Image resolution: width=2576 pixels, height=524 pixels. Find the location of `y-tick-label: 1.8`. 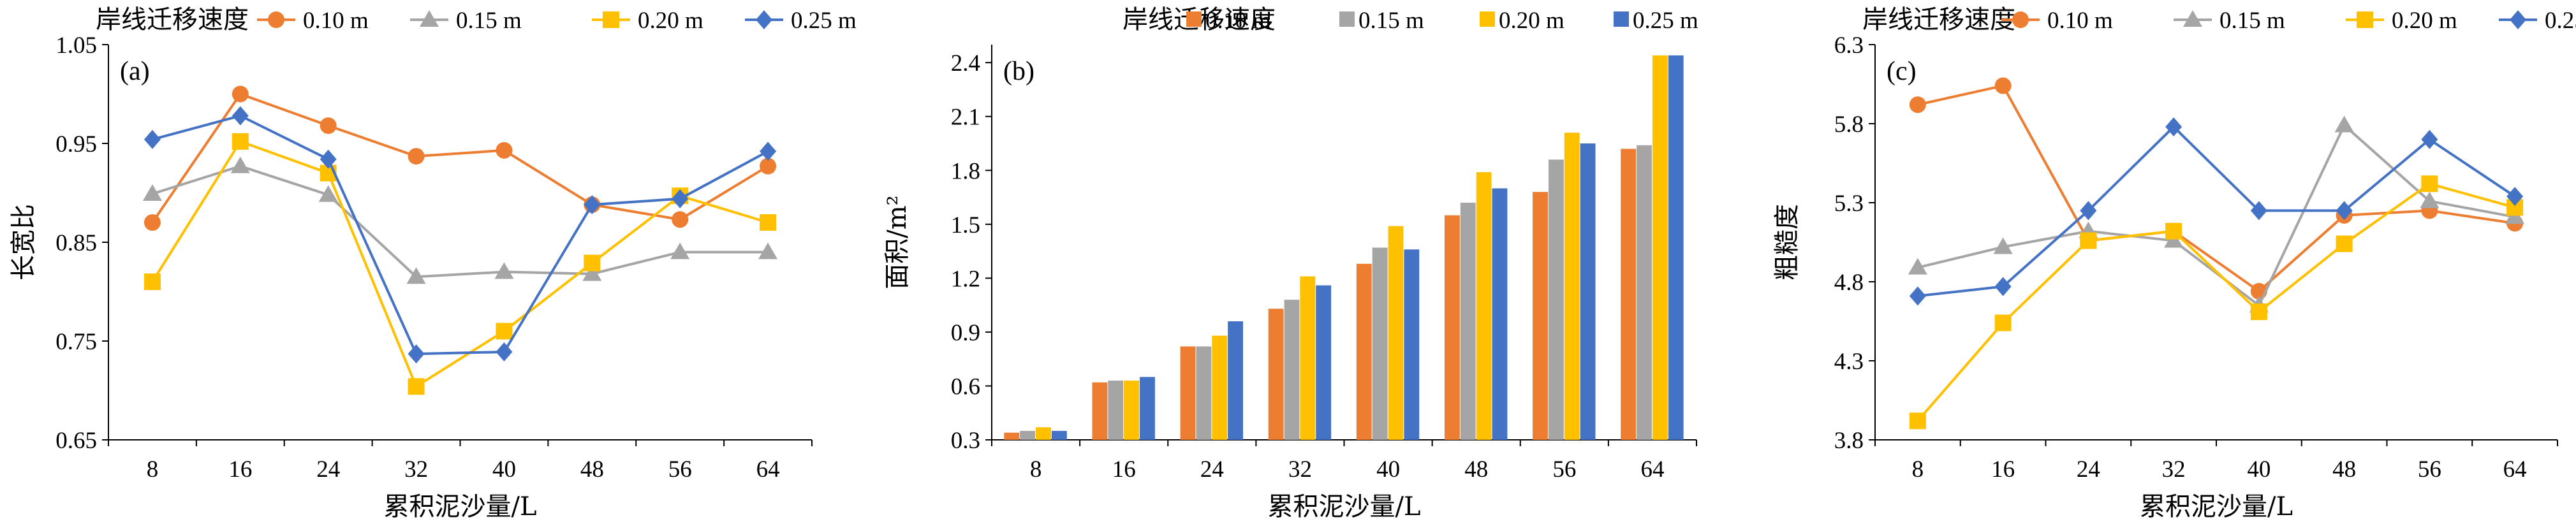

y-tick-label: 1.8 is located at coordinates (965, 171).